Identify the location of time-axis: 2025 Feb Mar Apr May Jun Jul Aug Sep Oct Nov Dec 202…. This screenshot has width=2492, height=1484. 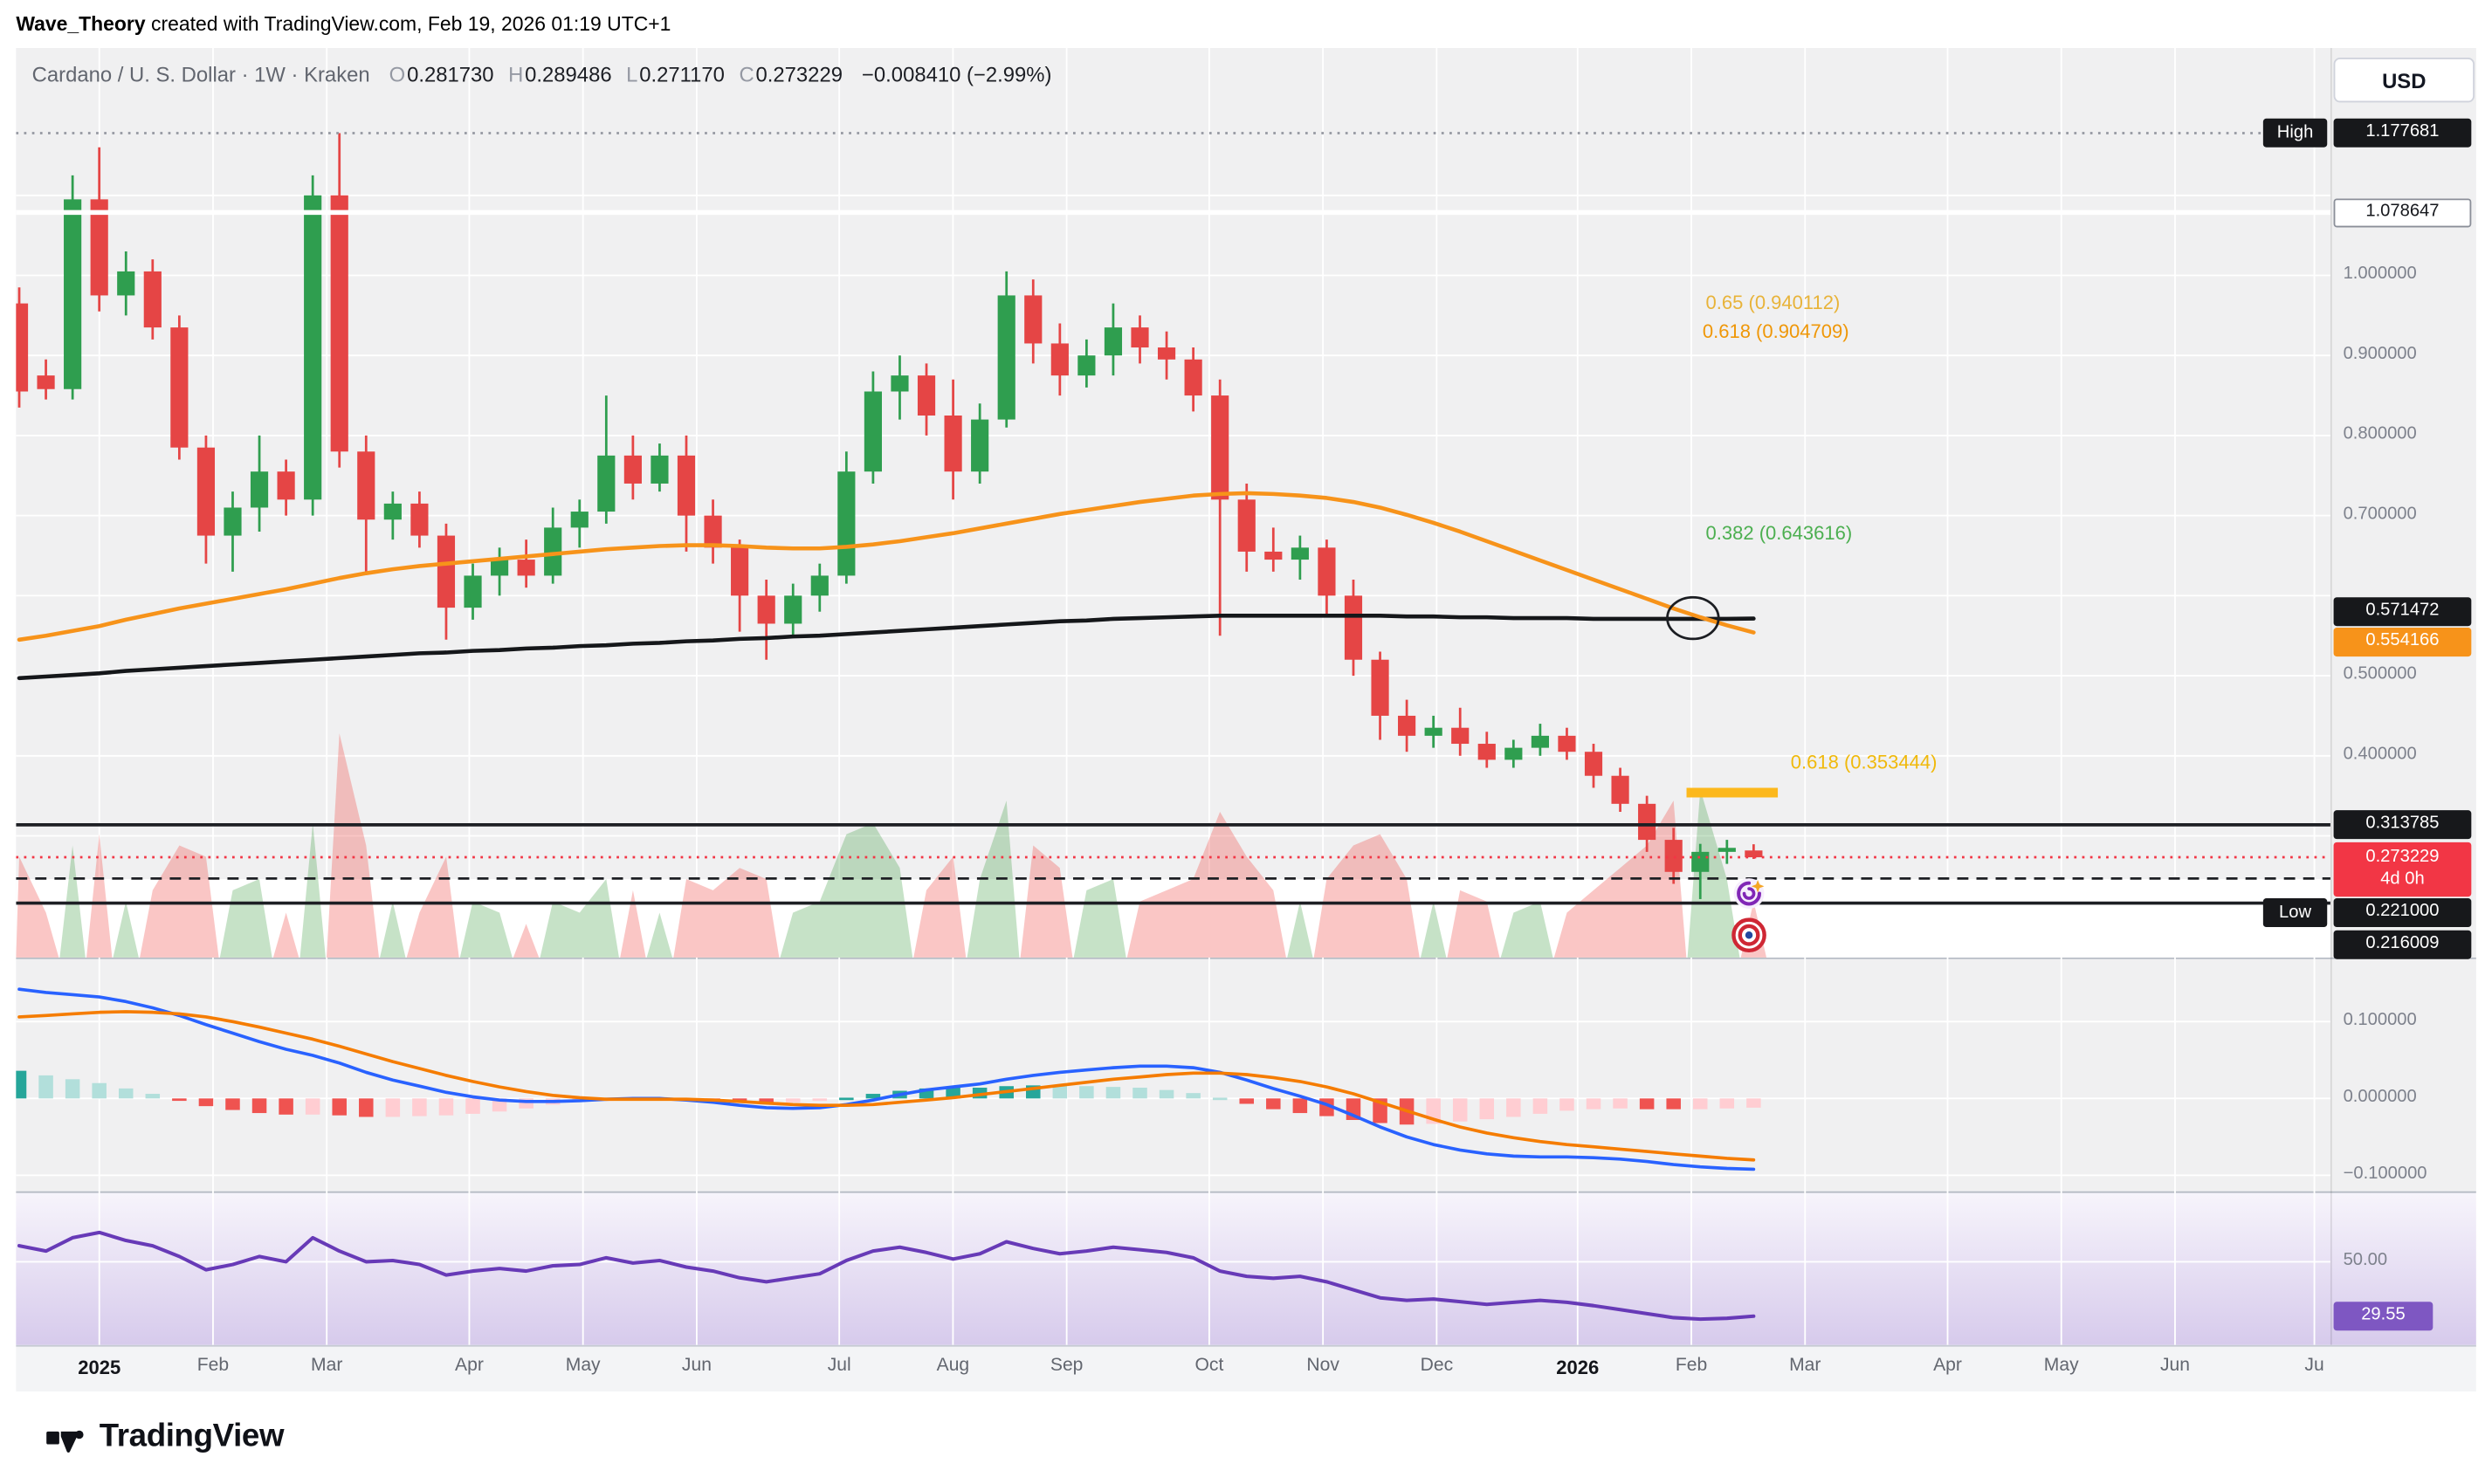
(1246, 1368).